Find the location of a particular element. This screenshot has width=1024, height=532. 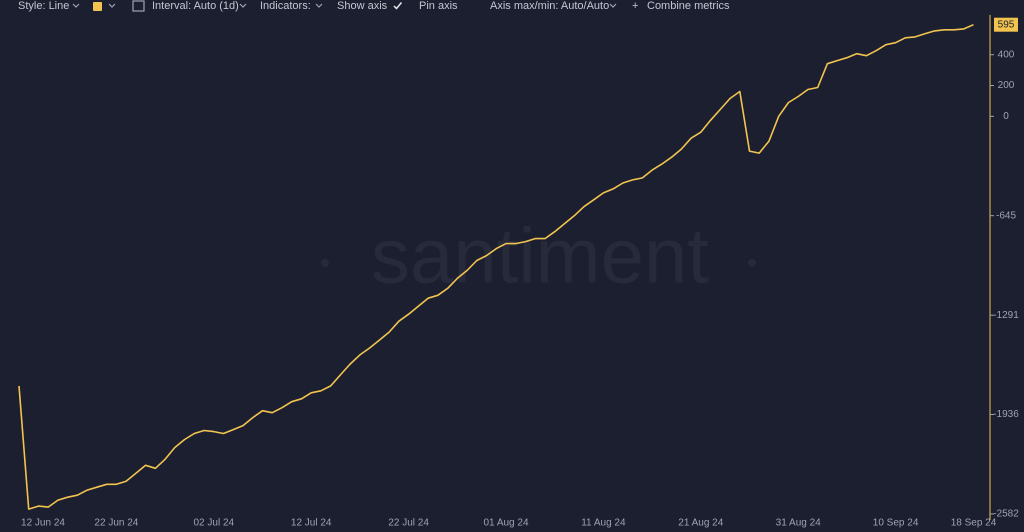

x-tick-label: 12 Jun 24 is located at coordinates (43, 523).